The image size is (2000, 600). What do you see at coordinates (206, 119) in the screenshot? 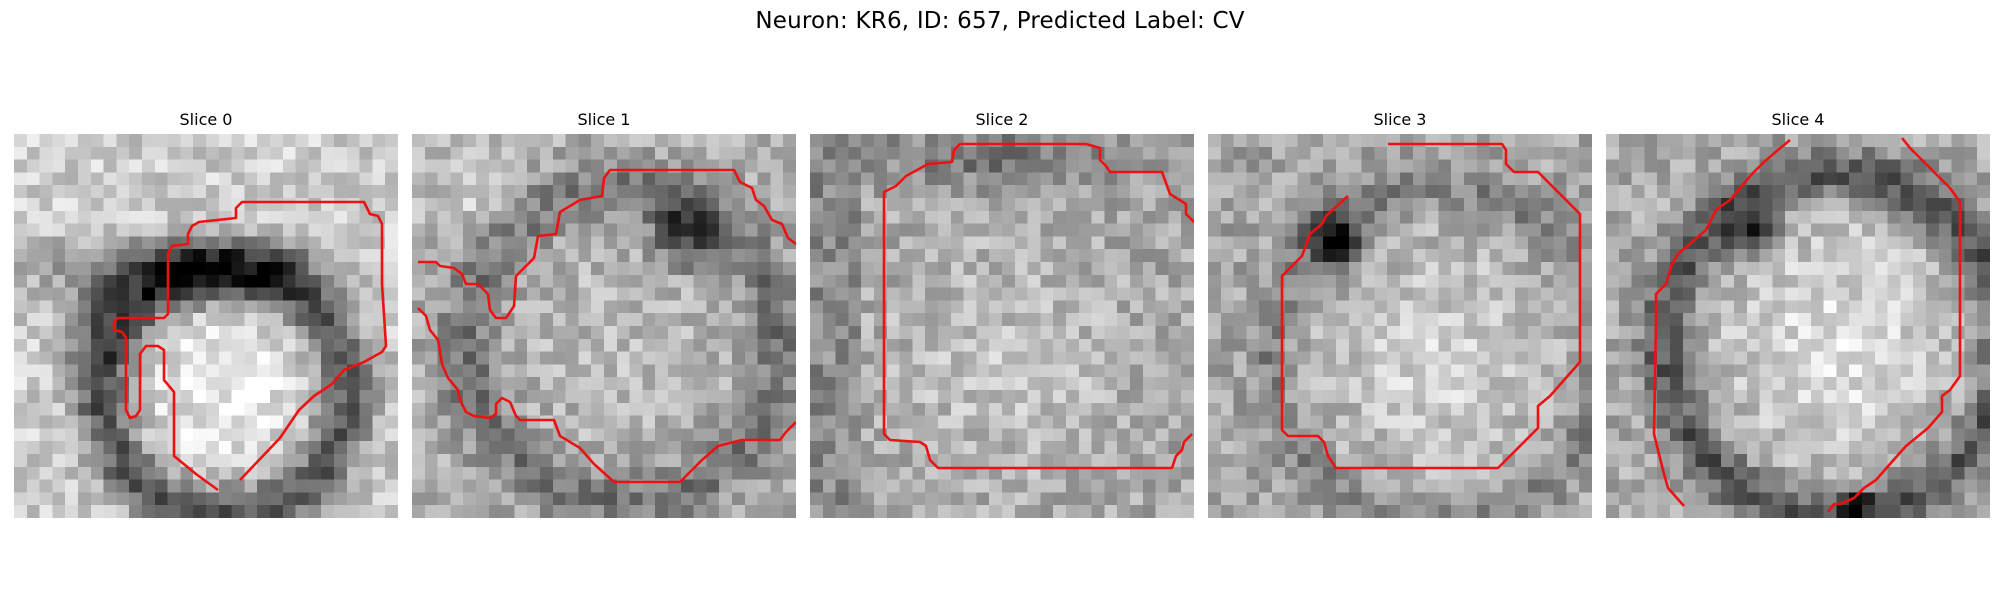
I see `slice-title-0: Slice 0` at bounding box center [206, 119].